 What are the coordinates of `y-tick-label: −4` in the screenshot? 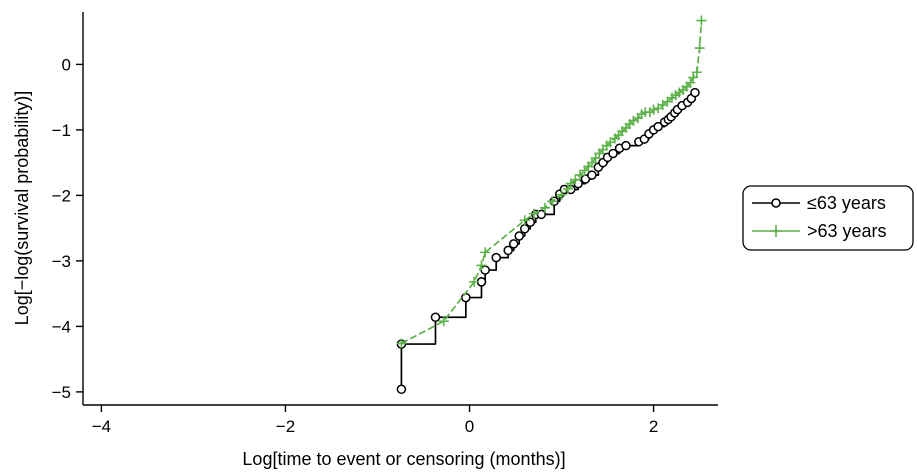 It's located at (61, 326).